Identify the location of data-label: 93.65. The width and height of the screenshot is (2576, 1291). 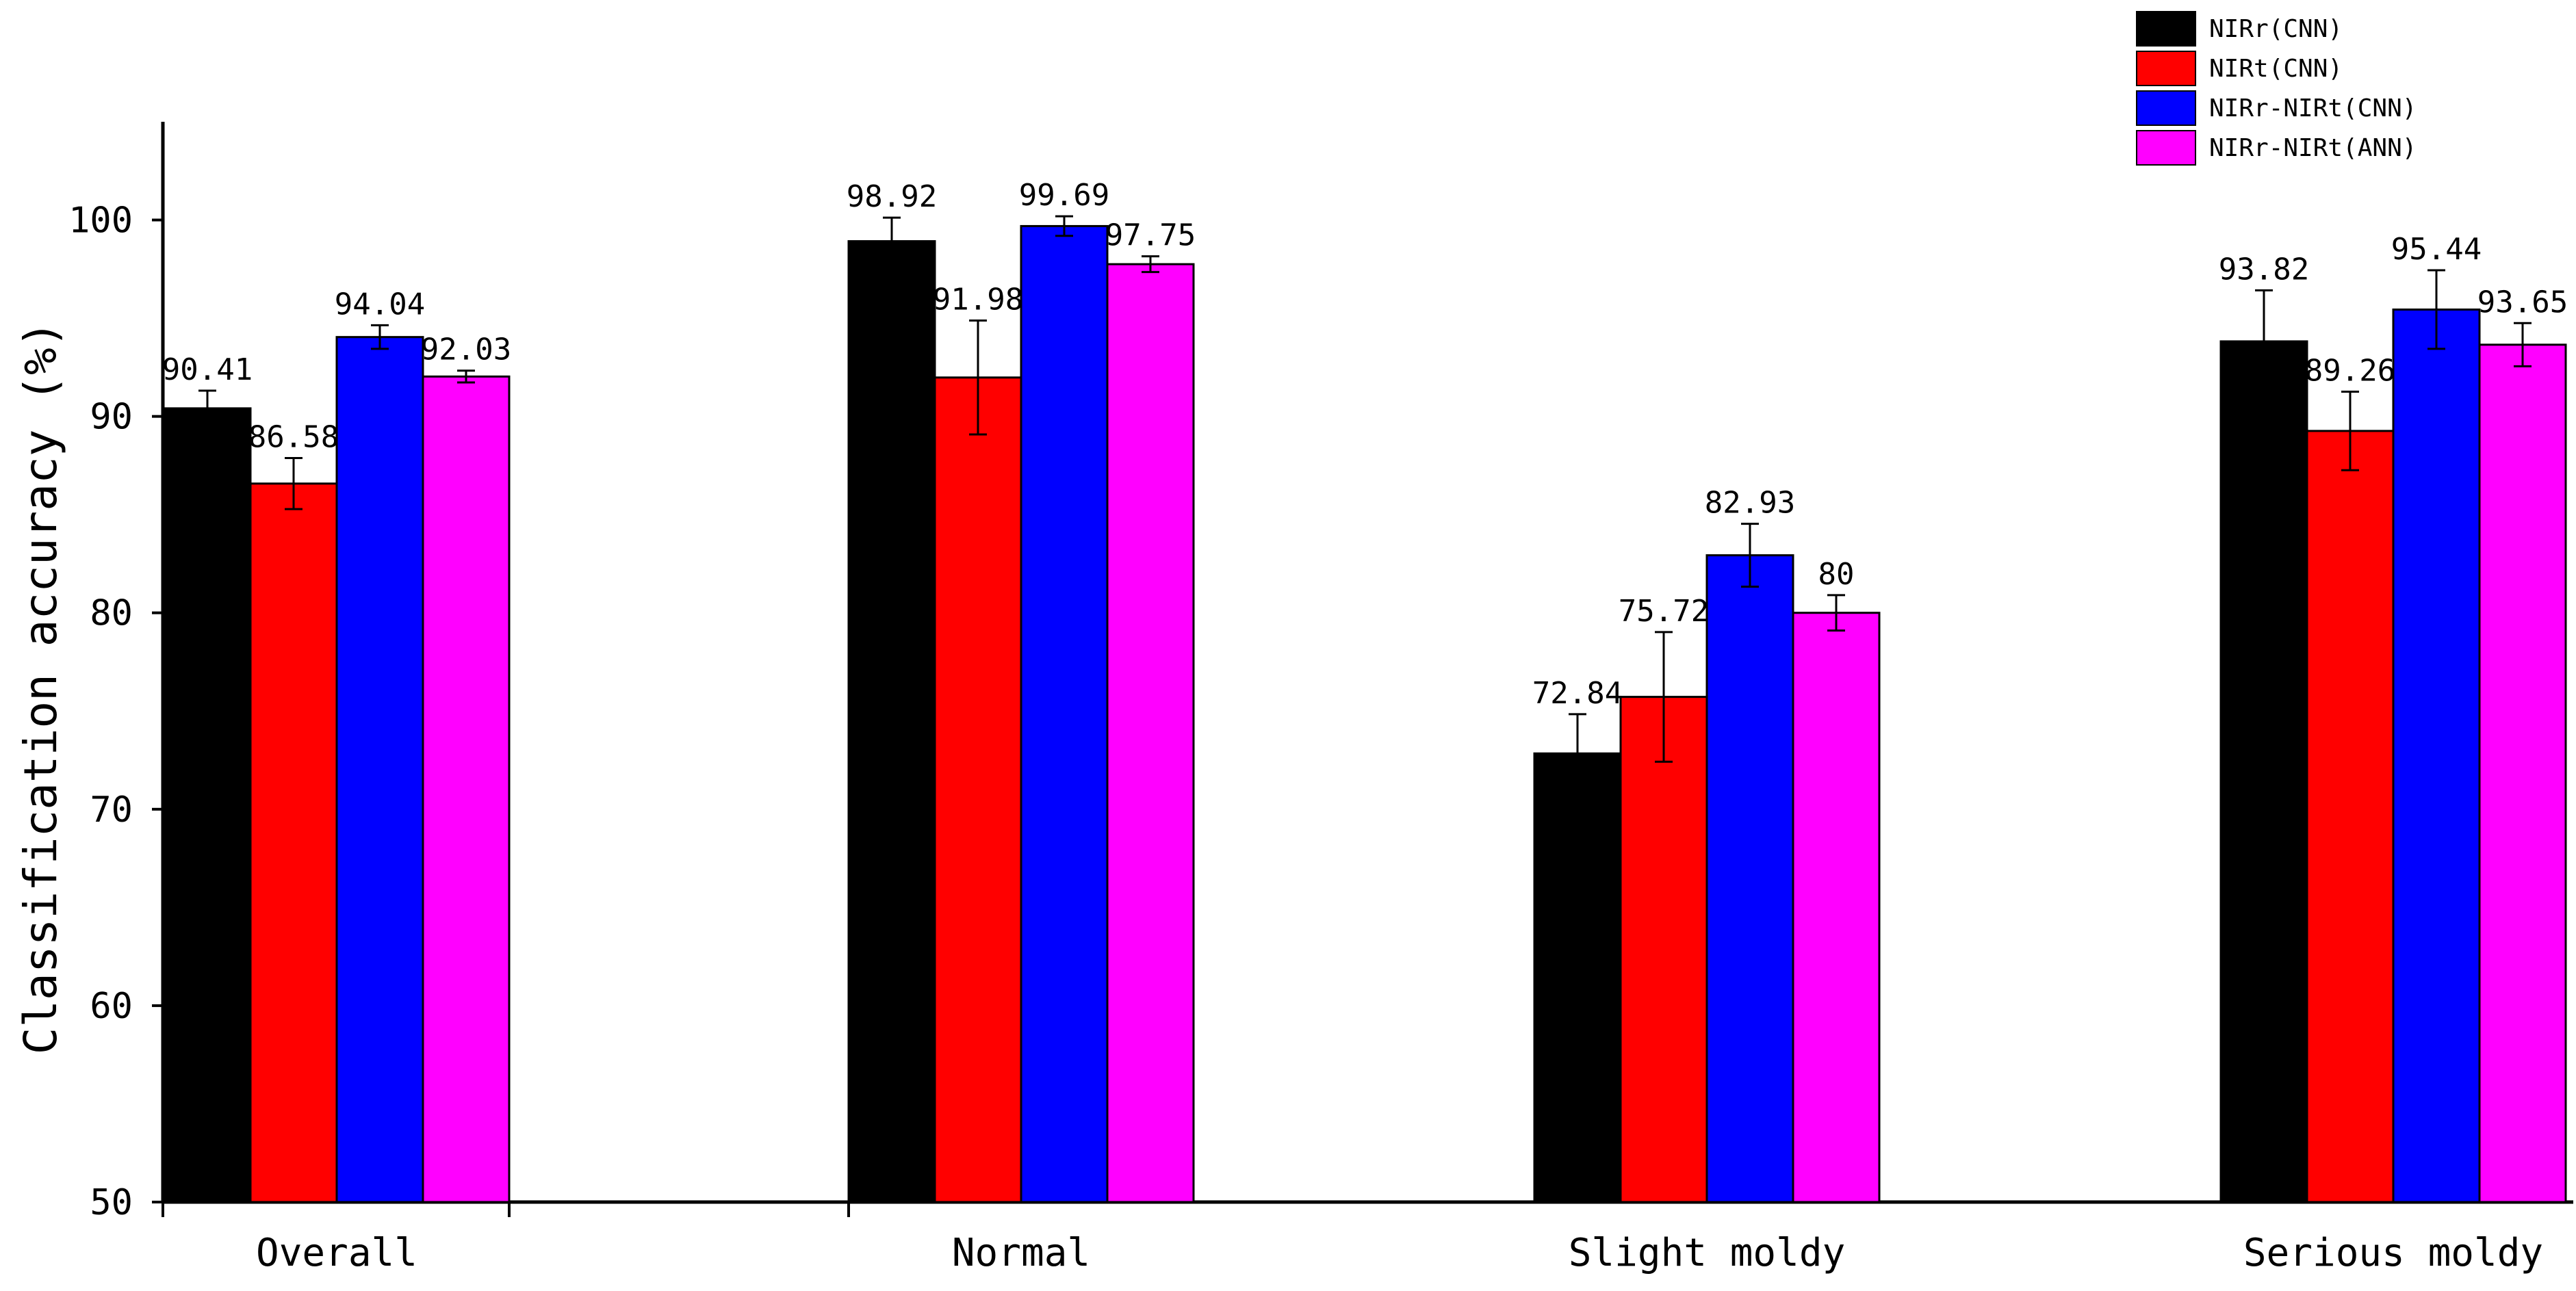
(2522, 302).